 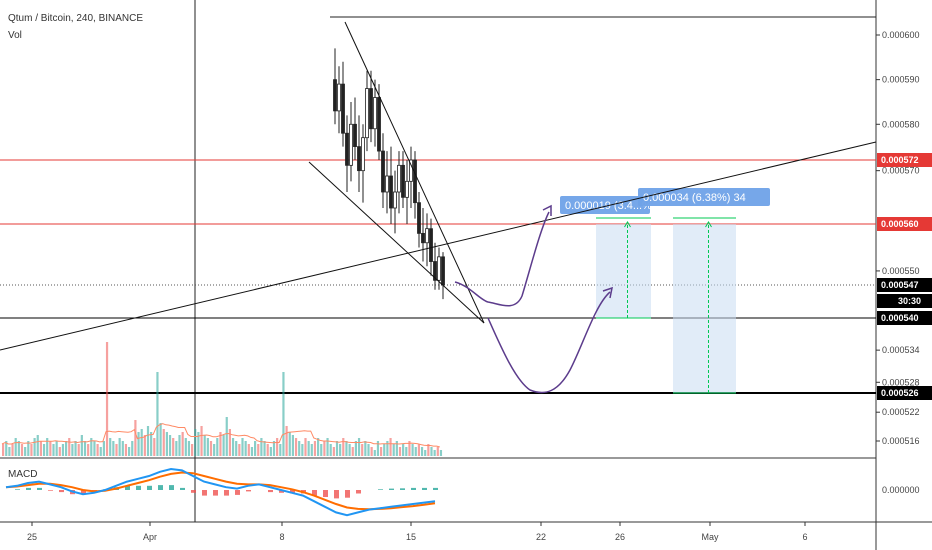 What do you see at coordinates (414, 172) in the screenshot?
I see `channel-upper-trendline` at bounding box center [414, 172].